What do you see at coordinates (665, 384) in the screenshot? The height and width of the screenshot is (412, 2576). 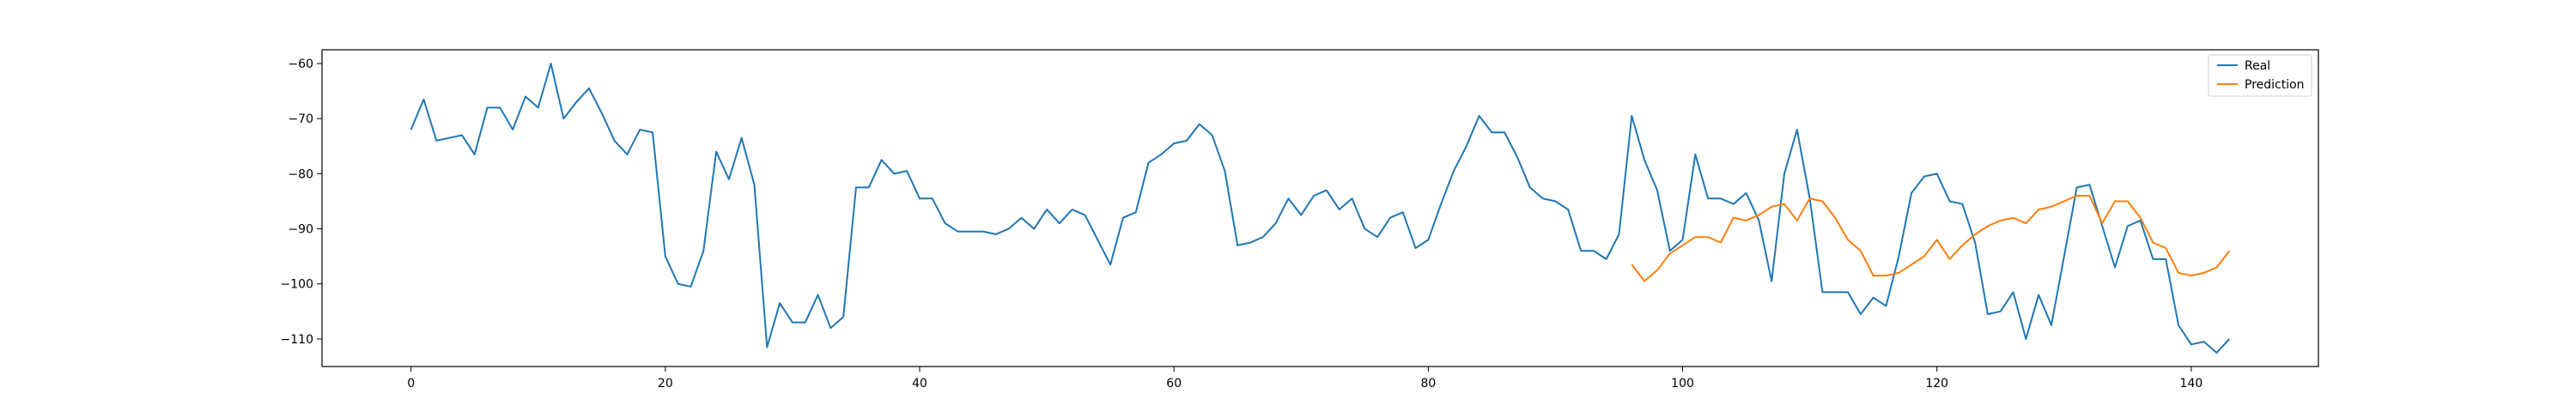 I see `x-tick-label: 20` at bounding box center [665, 384].